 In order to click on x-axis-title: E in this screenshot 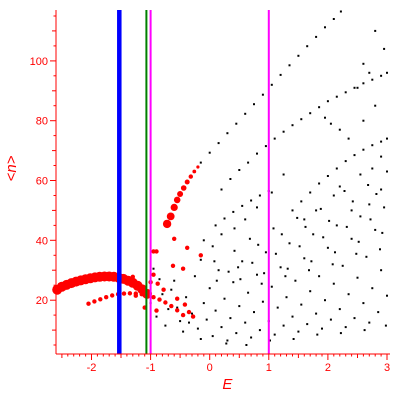, I will do `click(227, 384)`.